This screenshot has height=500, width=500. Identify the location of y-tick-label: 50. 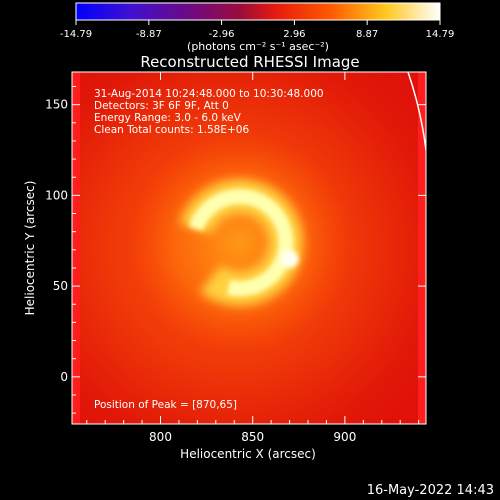
(60, 286).